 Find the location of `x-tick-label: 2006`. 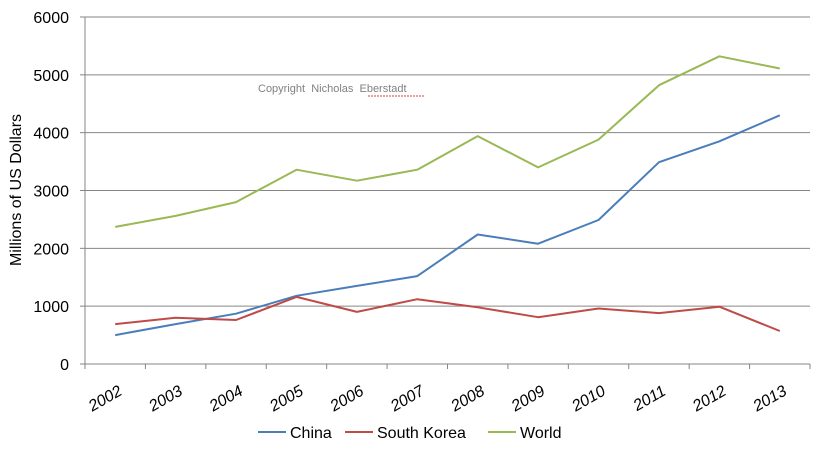

x-tick-label: 2006 is located at coordinates (347, 399).